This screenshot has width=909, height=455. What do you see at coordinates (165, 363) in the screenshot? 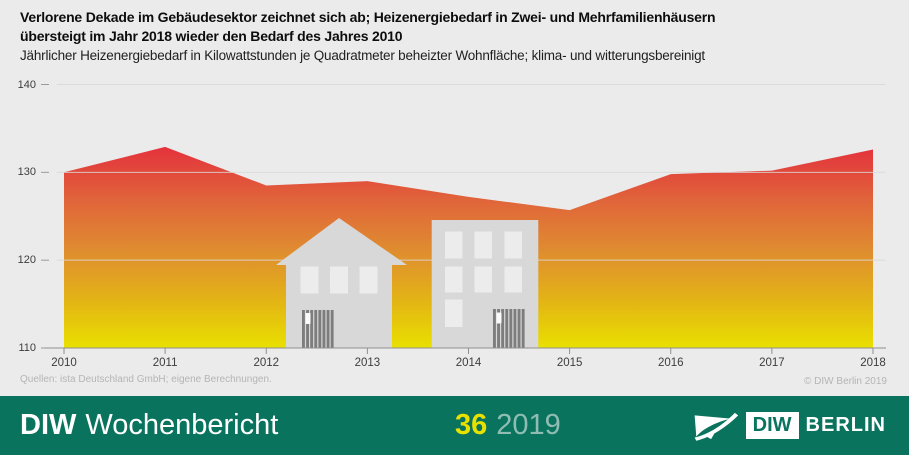
I see `x-axis-tick-label: 2011` at bounding box center [165, 363].